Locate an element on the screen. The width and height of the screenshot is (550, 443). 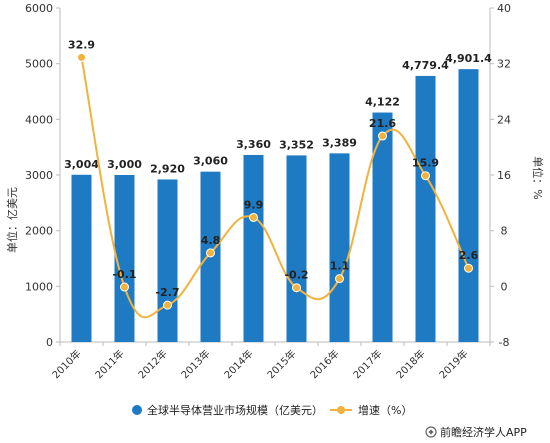
bar-value-label: 4,122 is located at coordinates (382, 102).